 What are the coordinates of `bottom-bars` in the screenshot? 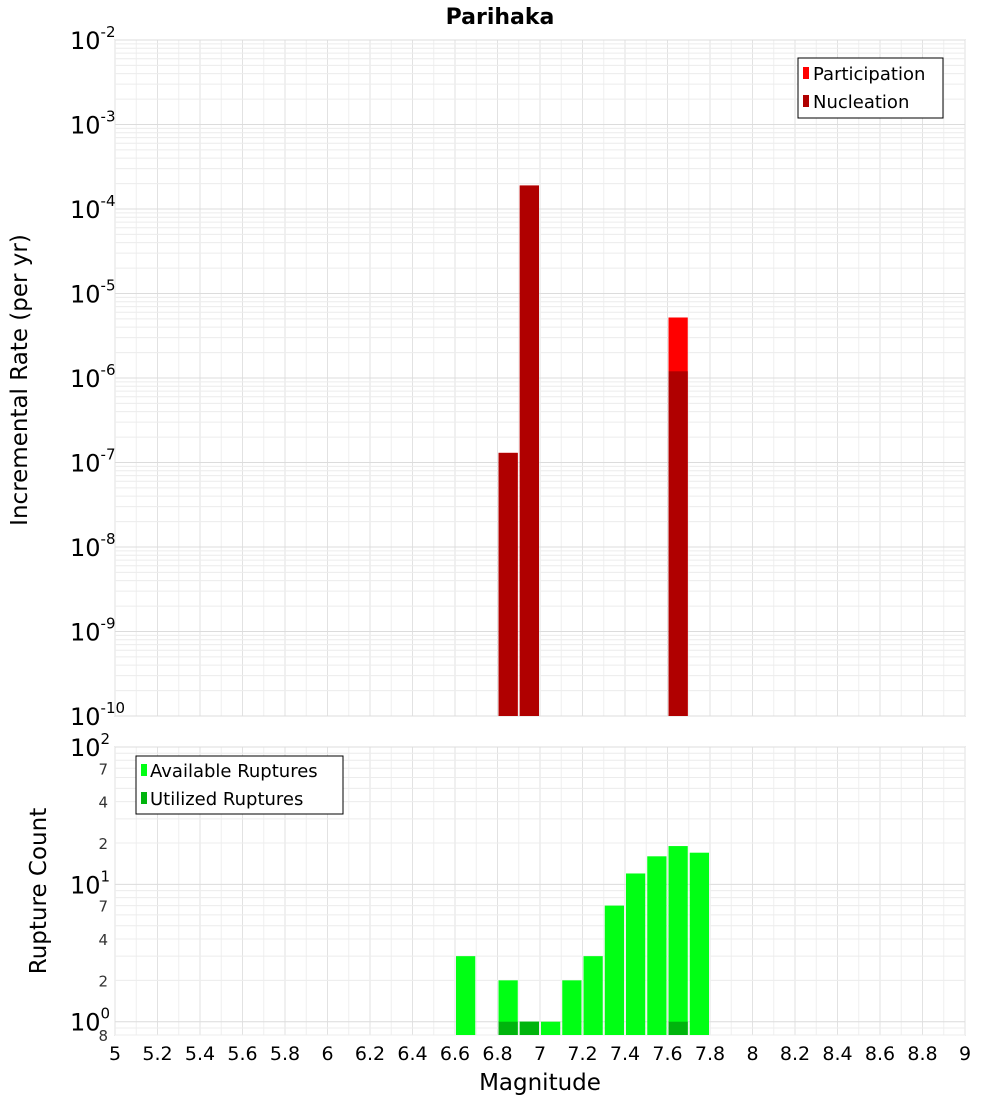 It's located at (582, 940).